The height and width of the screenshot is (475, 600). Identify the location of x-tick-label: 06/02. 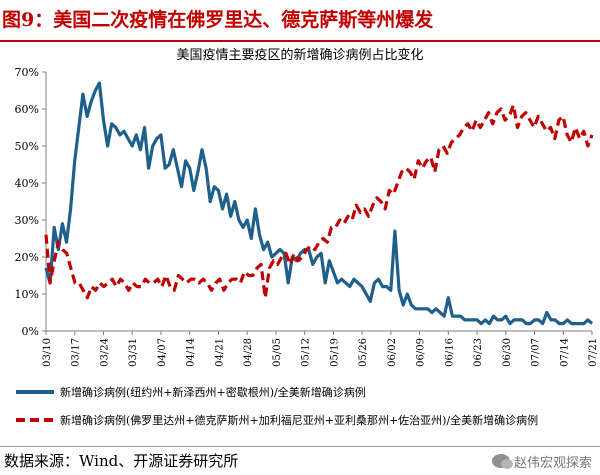
(392, 352).